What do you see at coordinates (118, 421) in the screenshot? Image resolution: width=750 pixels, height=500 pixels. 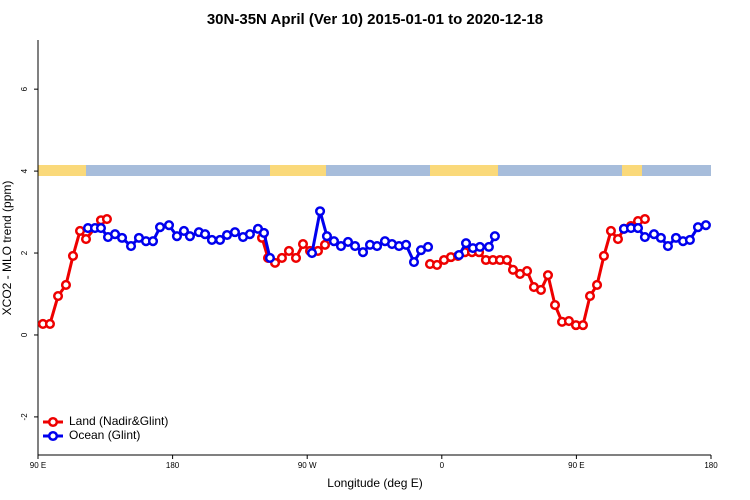 I see `legend-label: Land (Nadir&Glint)` at bounding box center [118, 421].